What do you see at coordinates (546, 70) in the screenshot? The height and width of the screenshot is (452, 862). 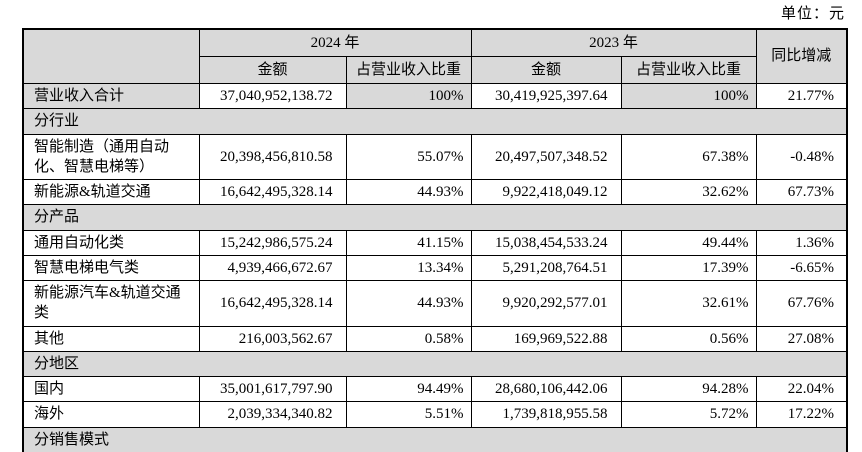 I see `header-amount-2023: 金额` at bounding box center [546, 70].